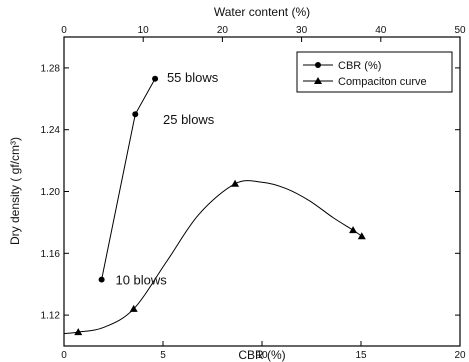  Describe the element at coordinates (163, 355) in the screenshot. I see `bottom-tick-label: 5` at that location.